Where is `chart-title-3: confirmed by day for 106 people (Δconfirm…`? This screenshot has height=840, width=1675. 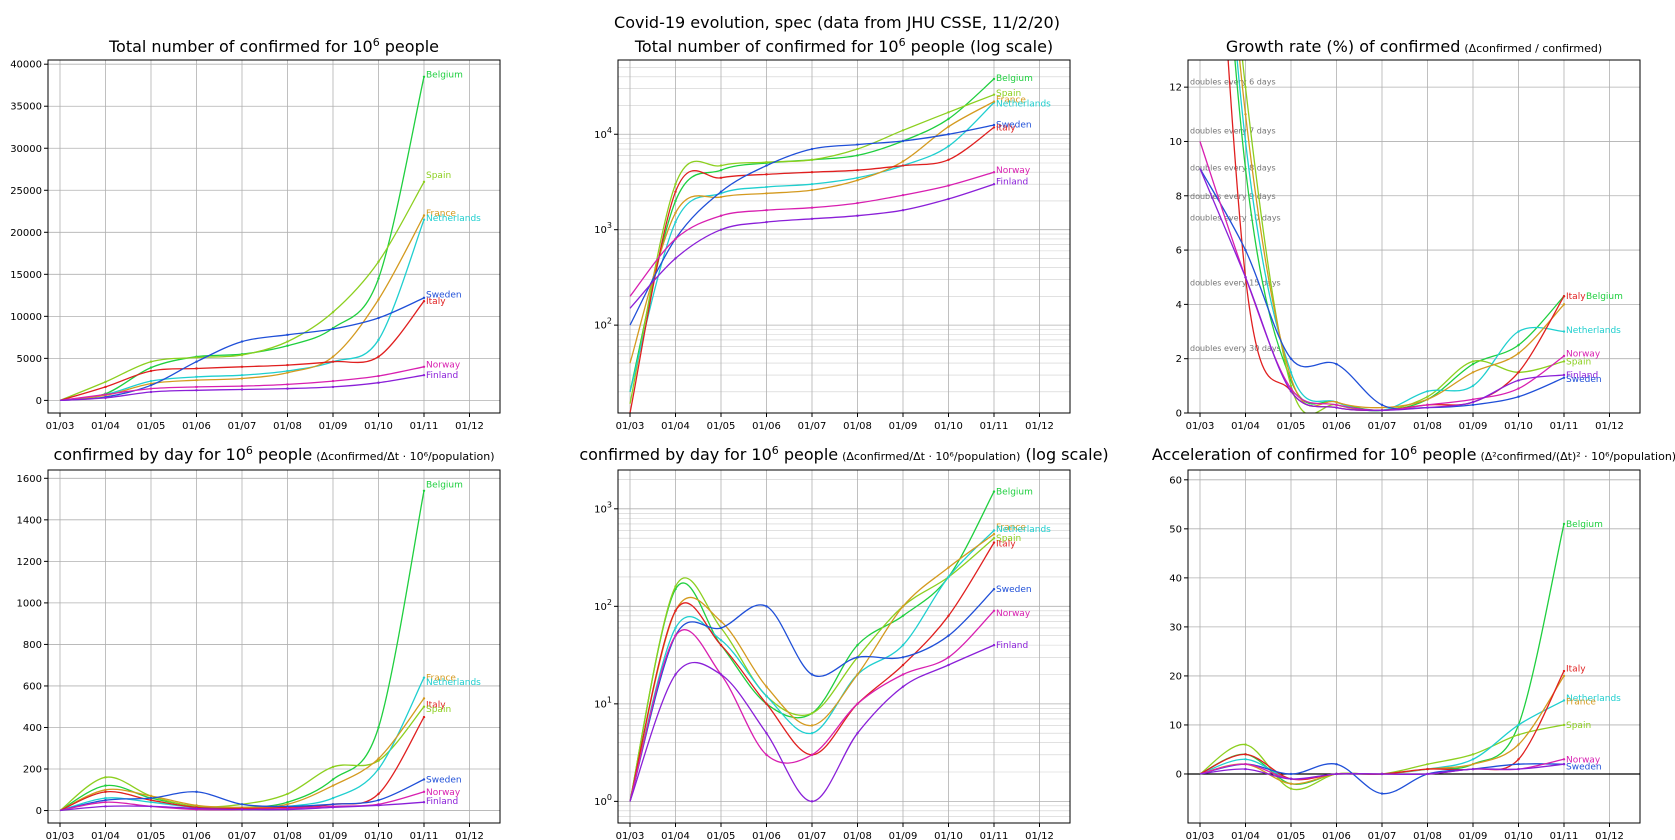
chart-title-3: confirmed by day for 106 people (Δconfirm… is located at coordinates (273, 454).